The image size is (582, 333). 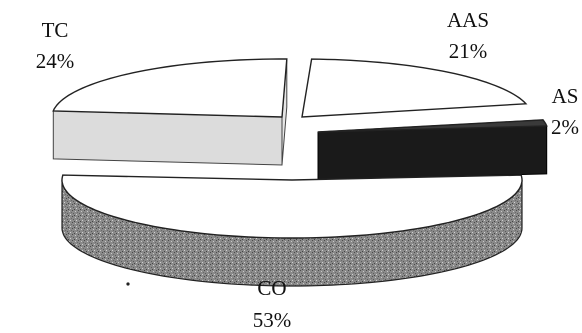 What do you see at coordinates (468, 51) in the screenshot?
I see `slice-value-aas: 21%` at bounding box center [468, 51].